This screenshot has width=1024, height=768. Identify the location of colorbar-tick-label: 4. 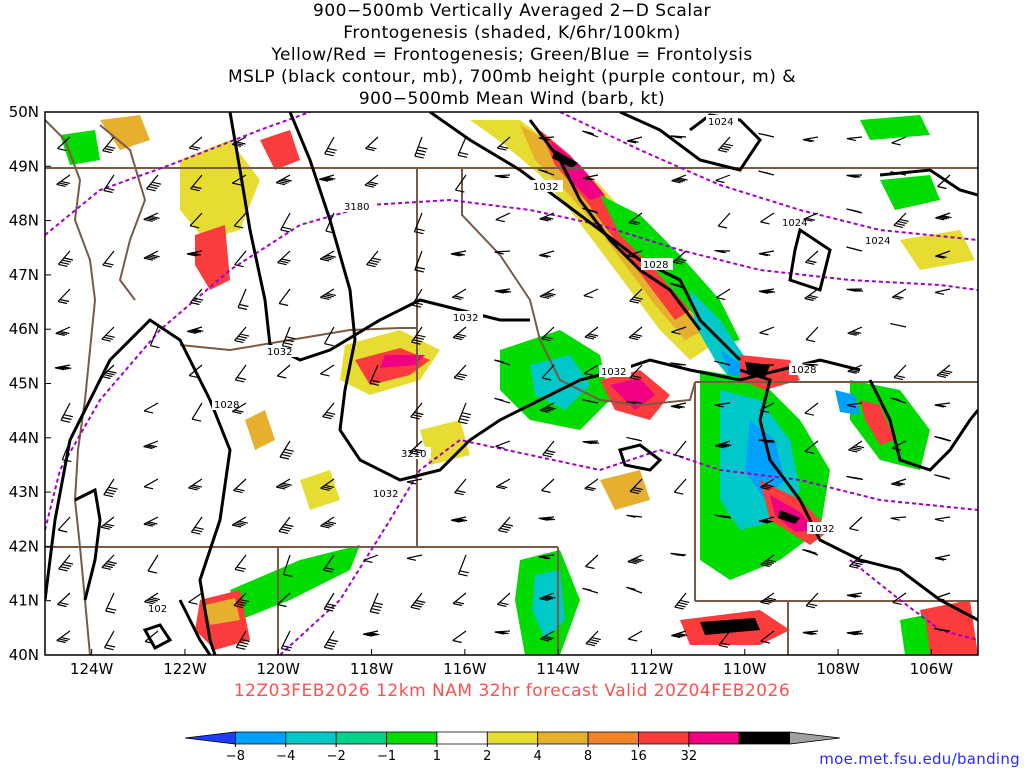
(538, 756).